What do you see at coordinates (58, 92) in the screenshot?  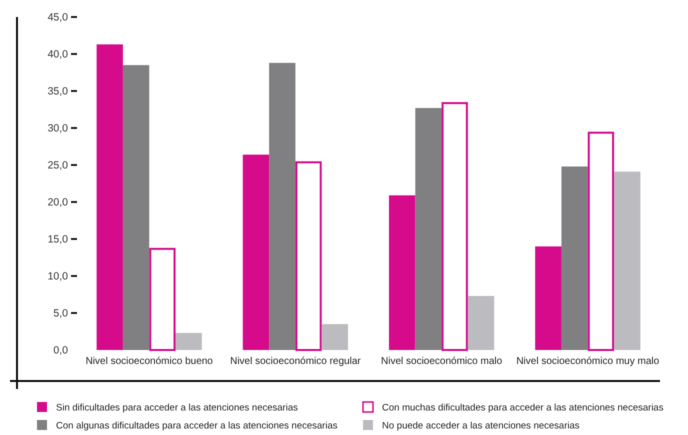 I see `y-tick-label: 35,0` at bounding box center [58, 92].